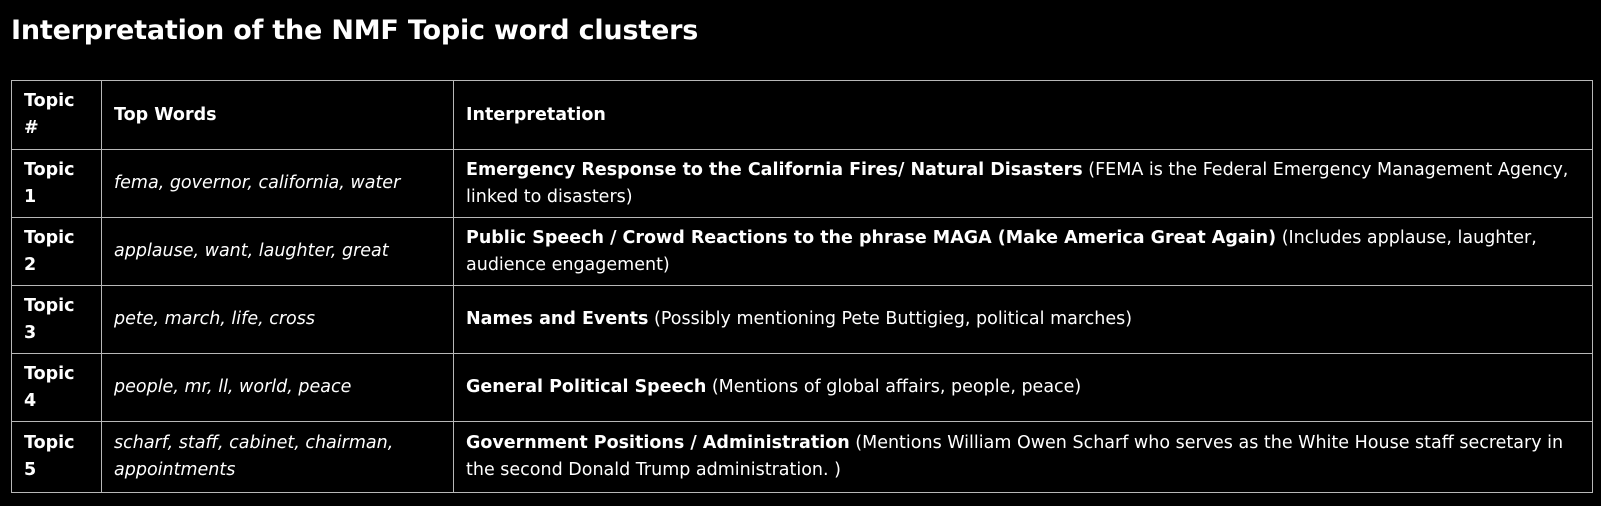 This screenshot has height=506, width=1601. Describe the element at coordinates (586, 387) in the screenshot. I see `interpretation-title: General Political Speech` at that location.